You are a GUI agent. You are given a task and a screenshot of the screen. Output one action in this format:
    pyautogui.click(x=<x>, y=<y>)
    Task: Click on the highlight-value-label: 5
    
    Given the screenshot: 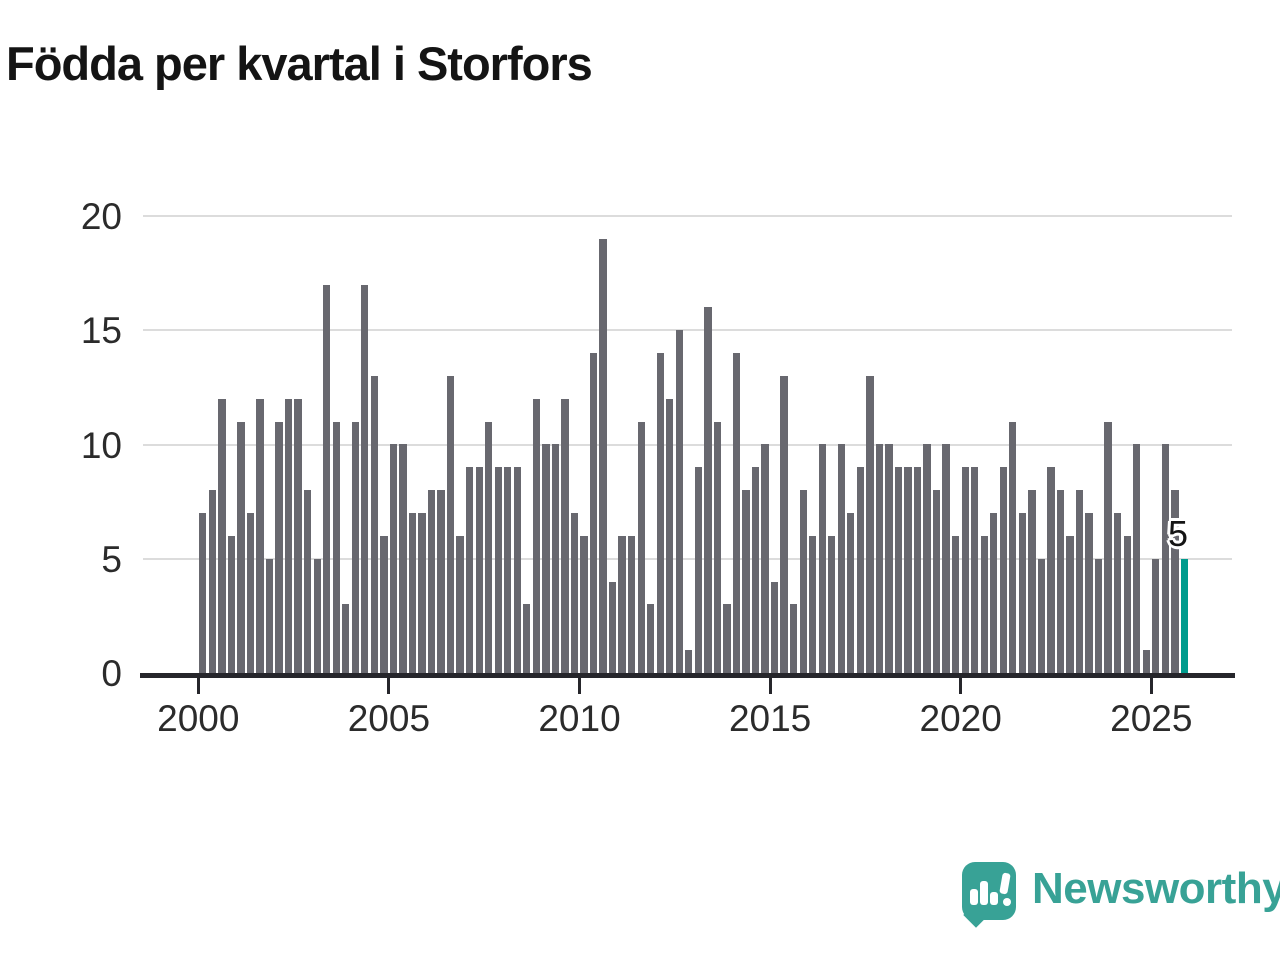 What is the action you would take?
    pyautogui.click(x=1178, y=533)
    